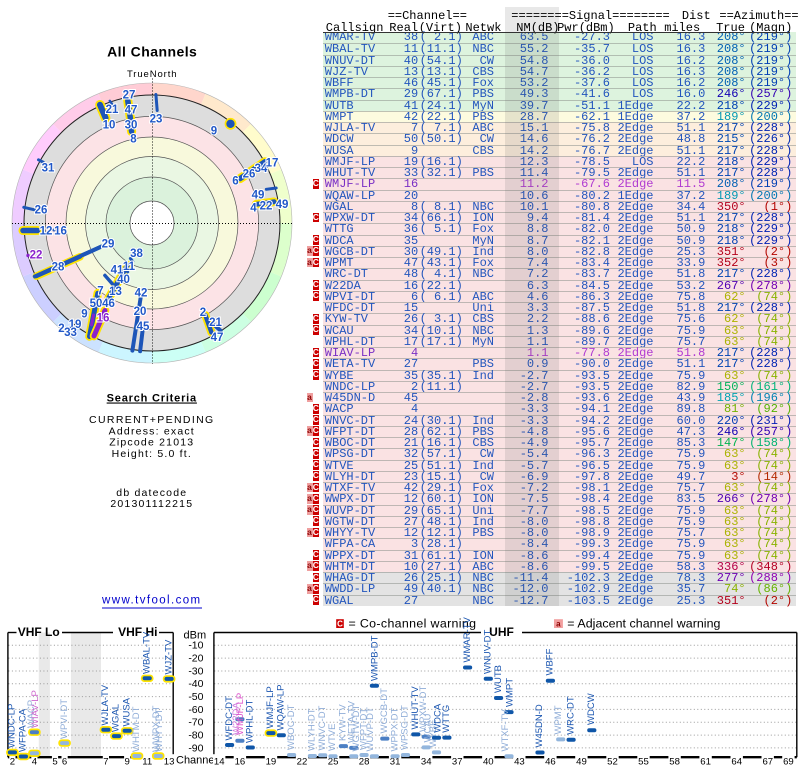 Image resolution: width=800 pixels, height=768 pixels. I want to click on svg-text: WHUT-TV, so click(415, 708).